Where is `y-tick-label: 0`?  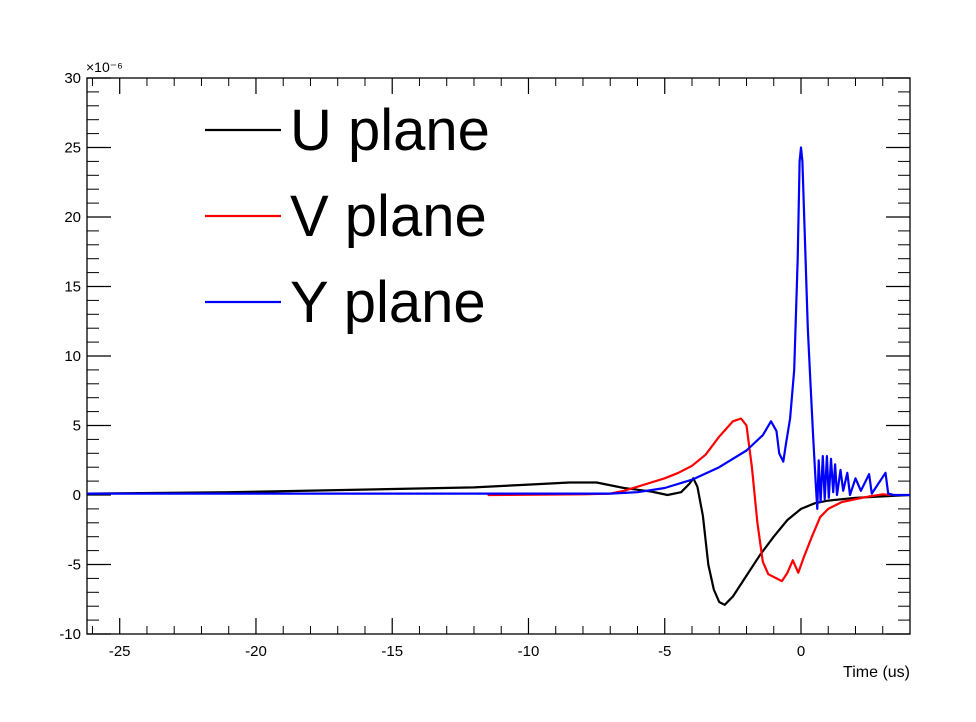
y-tick-label: 0 is located at coordinates (77, 495).